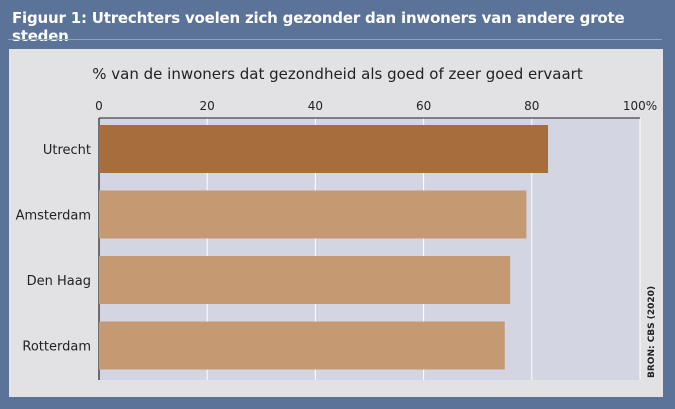 The width and height of the screenshot is (675, 409). Describe the element at coordinates (305, 280) in the screenshot. I see `bar-den-haag` at that location.